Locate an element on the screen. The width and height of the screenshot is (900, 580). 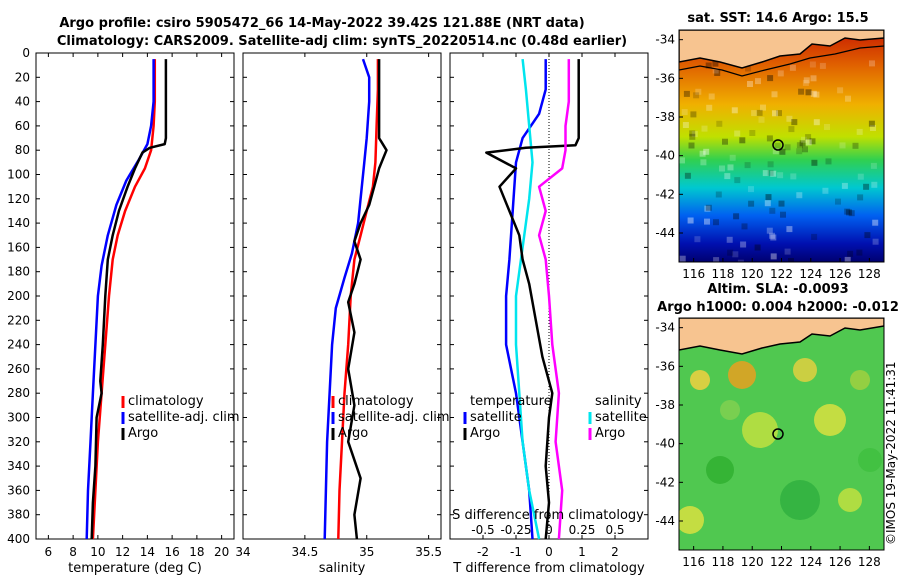
map-x-tick-label: 120 is located at coordinates (752, 274).